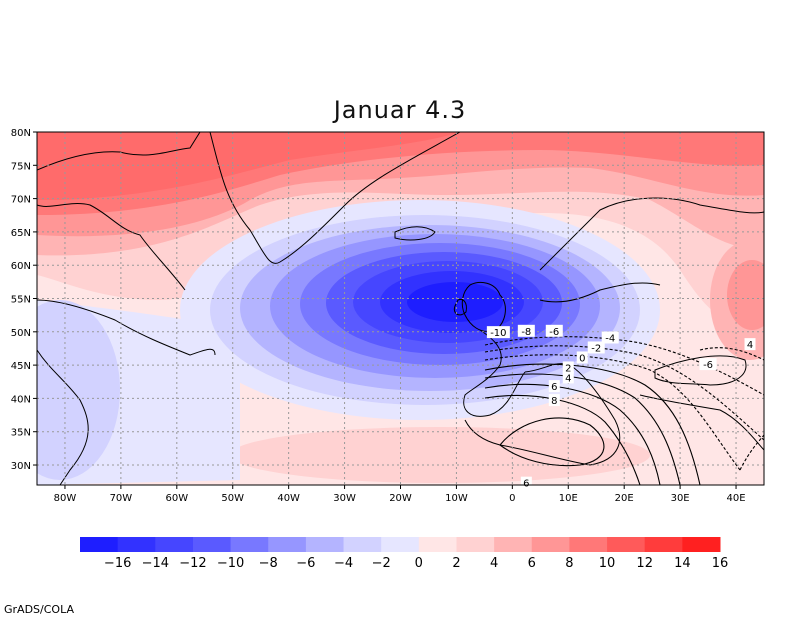  What do you see at coordinates (720, 563) in the screenshot?
I see `colorbar-label: 16` at bounding box center [720, 563].